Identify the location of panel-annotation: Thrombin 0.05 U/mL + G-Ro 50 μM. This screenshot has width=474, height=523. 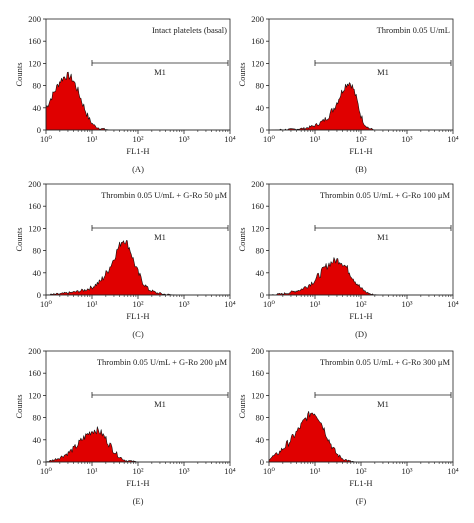
(164, 195).